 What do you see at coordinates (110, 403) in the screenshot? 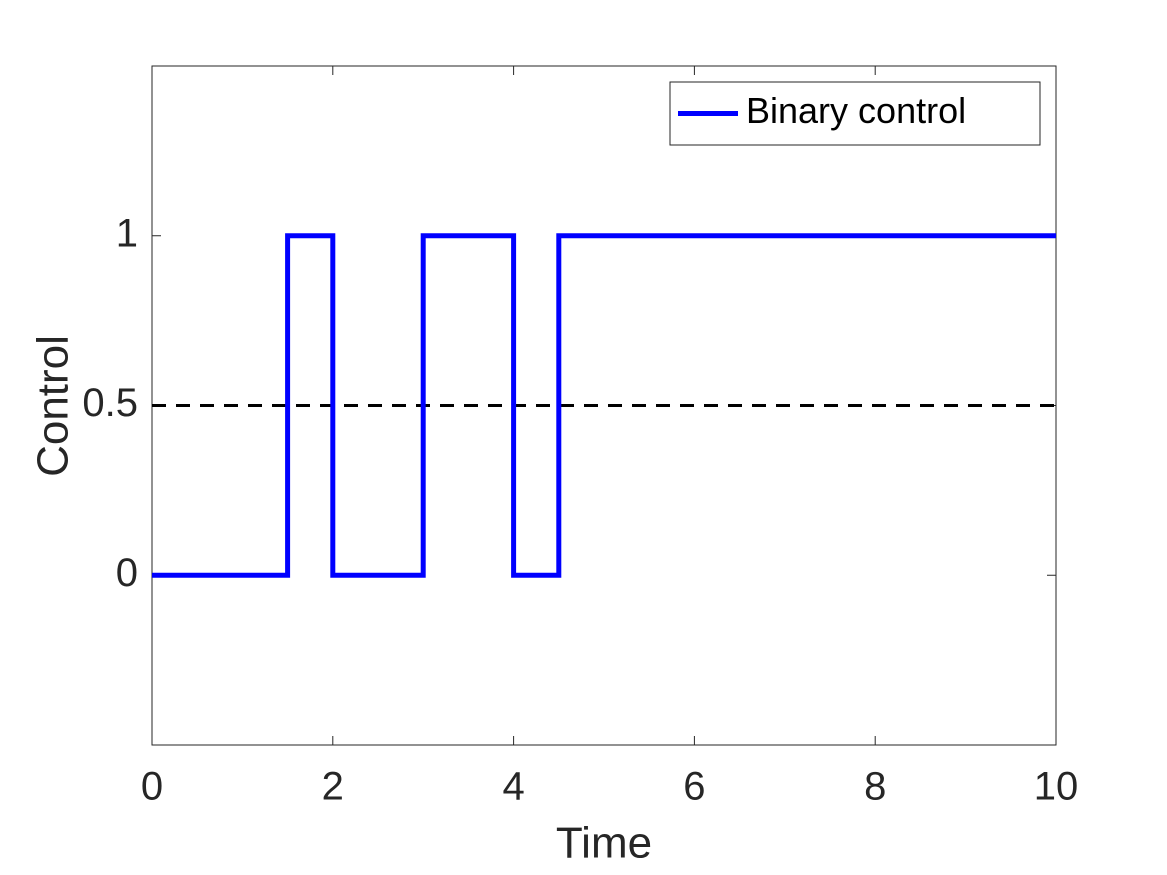
I see `y-tick-label: 0.5` at bounding box center [110, 403].